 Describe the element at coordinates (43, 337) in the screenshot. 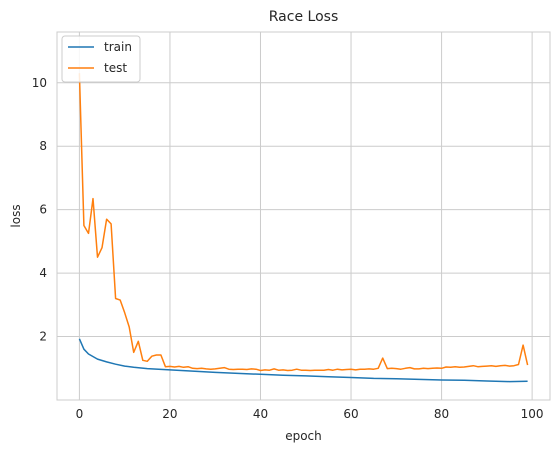

I see `y-tick-label: 2` at that location.